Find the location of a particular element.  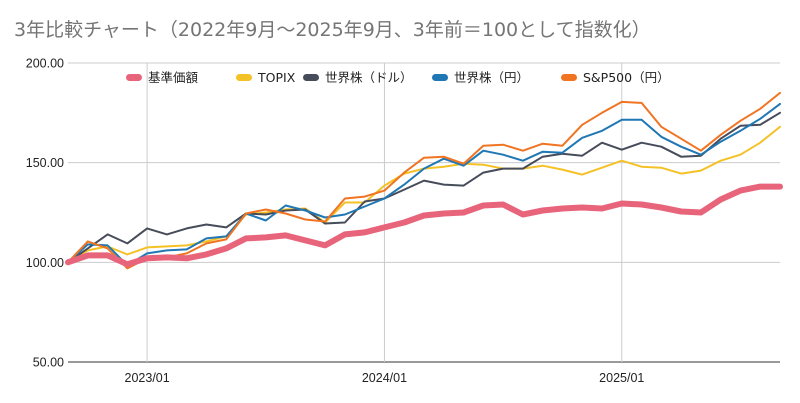

legend: 基準価額 TOPIX 世界株（ドル） 世界株（円） S&P500（円） is located at coordinates (398, 77).